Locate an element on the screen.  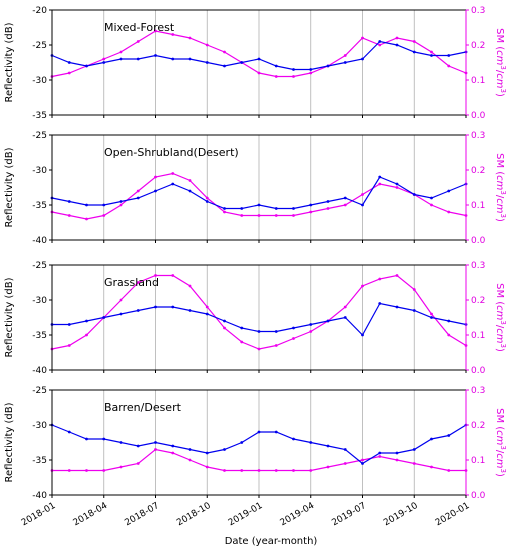
y-tick-label: -35 is located at coordinates (39, 206).